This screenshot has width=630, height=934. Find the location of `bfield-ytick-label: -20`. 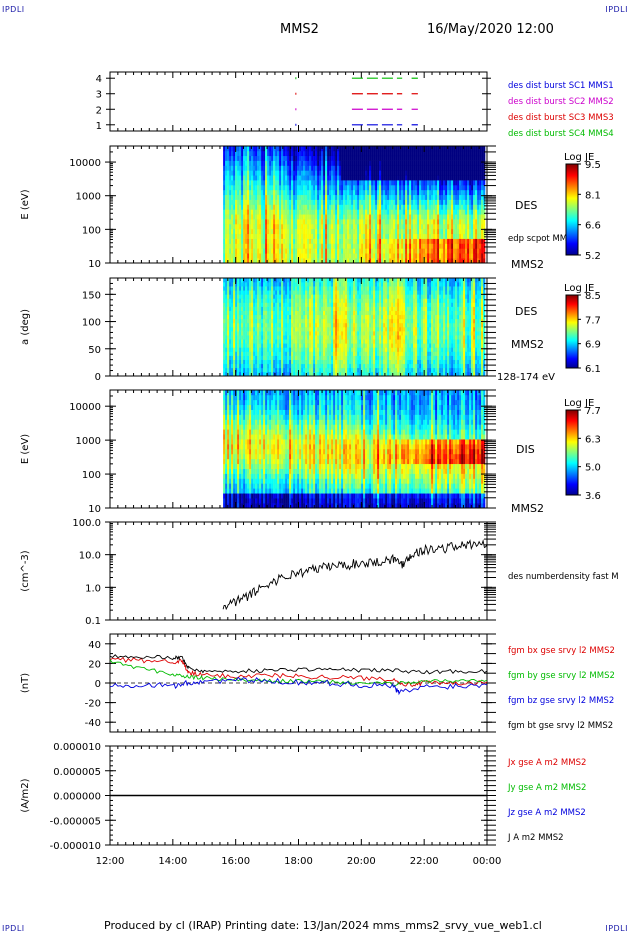

bfield-ytick-label: -20 is located at coordinates (93, 704).